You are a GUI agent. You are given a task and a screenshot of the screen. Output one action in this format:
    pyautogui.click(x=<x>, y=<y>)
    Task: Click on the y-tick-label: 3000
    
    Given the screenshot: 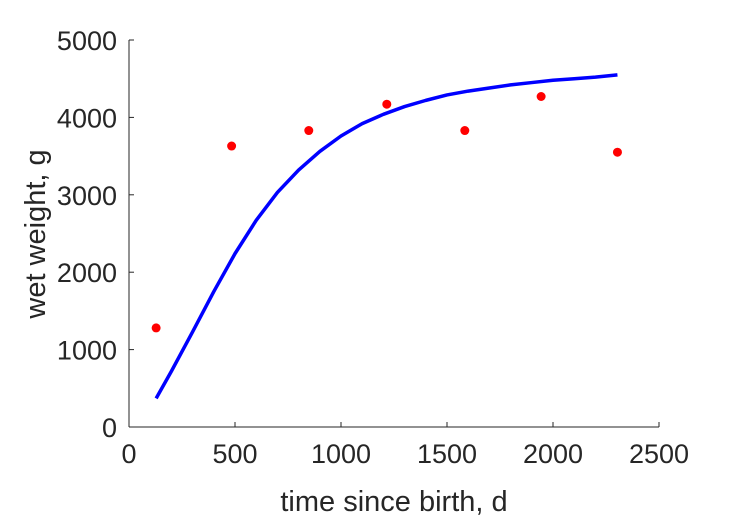 What is the action you would take?
    pyautogui.click(x=87, y=196)
    